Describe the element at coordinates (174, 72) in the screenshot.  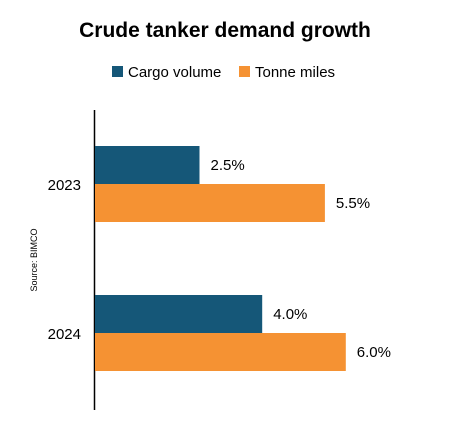
I see `legend-label-cargo-volume: Cargo volume` at that location.